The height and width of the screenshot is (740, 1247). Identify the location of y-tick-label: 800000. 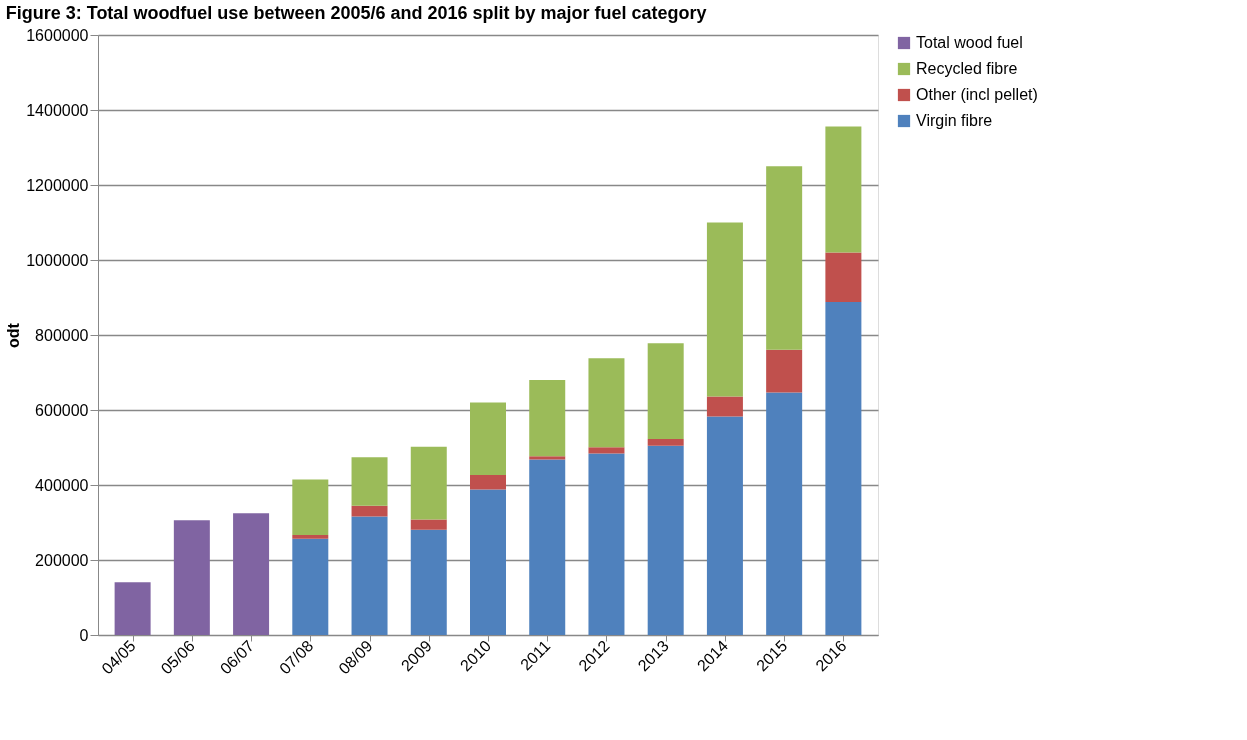
(62, 335).